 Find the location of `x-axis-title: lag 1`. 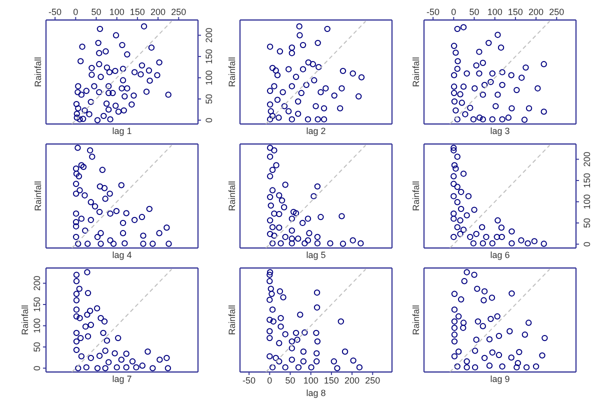

x-axis-title: lag 1 is located at coordinates (122, 131).